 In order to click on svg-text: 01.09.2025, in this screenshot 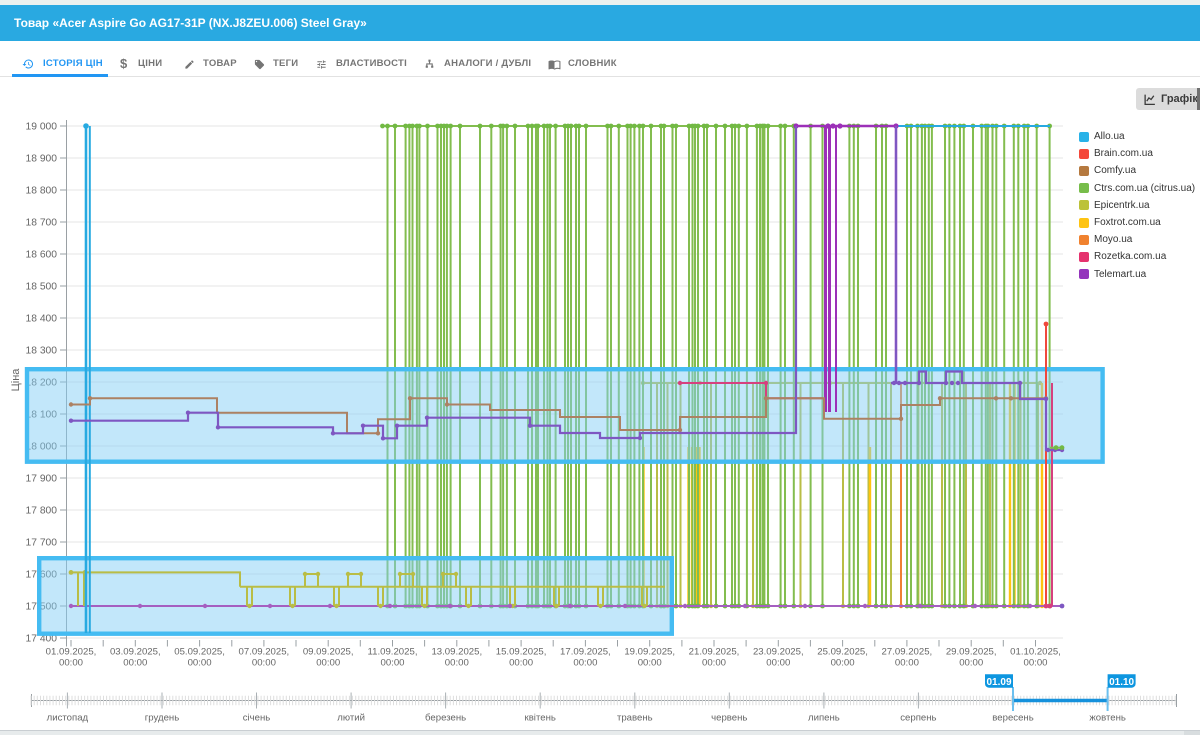, I will do `click(71, 652)`.